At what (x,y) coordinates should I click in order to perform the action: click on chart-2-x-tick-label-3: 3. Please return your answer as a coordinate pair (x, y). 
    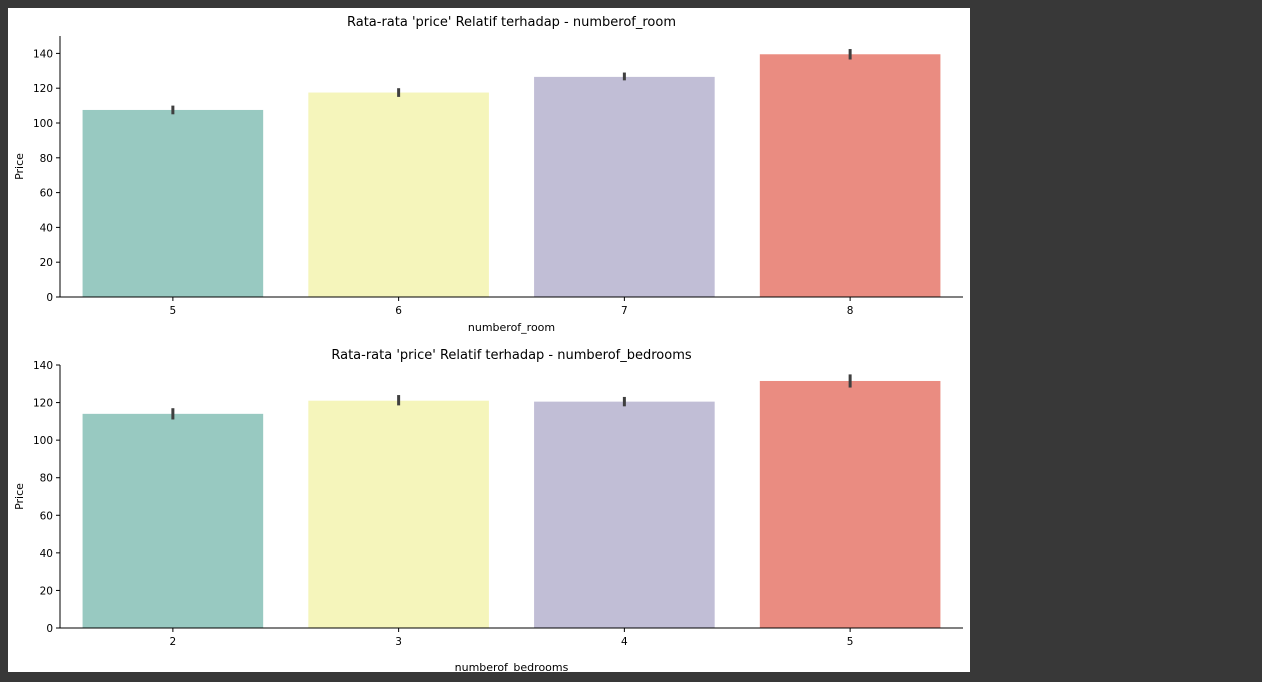
    Looking at the image, I should click on (398, 642).